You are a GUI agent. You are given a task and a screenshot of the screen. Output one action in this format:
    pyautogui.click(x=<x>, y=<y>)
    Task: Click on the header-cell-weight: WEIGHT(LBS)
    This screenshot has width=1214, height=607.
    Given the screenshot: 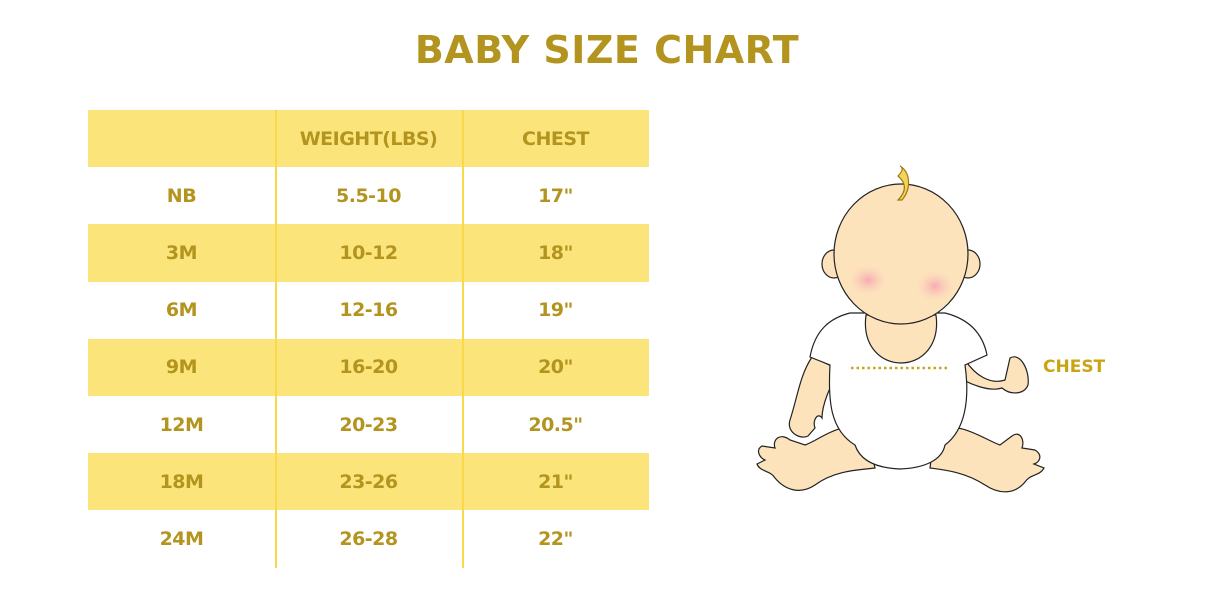 What is the action you would take?
    pyautogui.click(x=368, y=138)
    